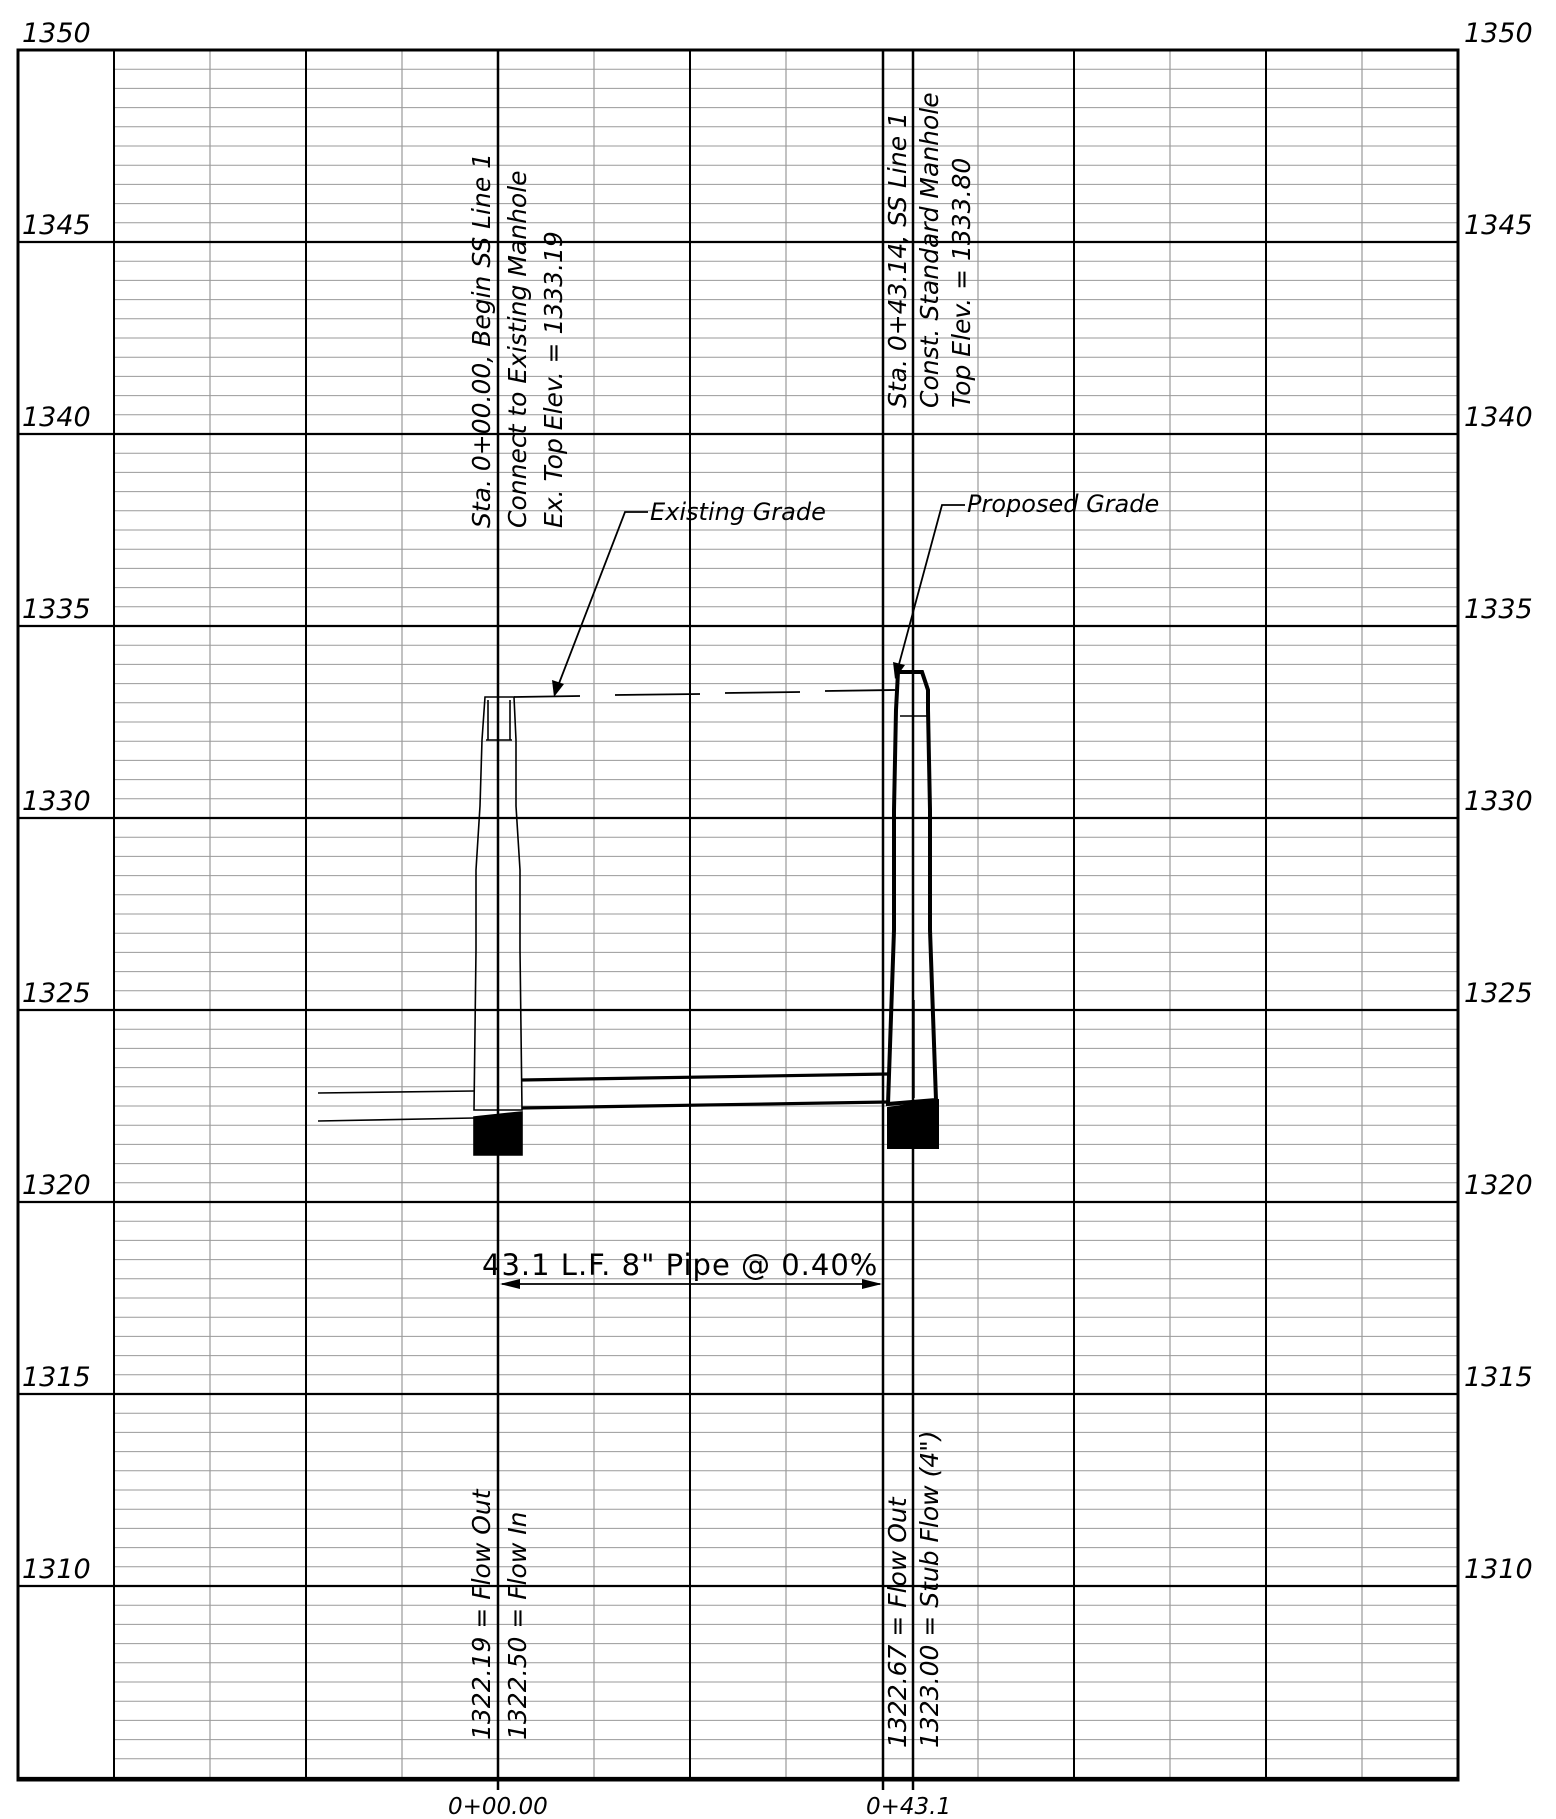 Image resolution: width=1556 pixels, height=1819 pixels. What do you see at coordinates (1498, 1569) in the screenshot?
I see `elev-label-right: 1310` at bounding box center [1498, 1569].